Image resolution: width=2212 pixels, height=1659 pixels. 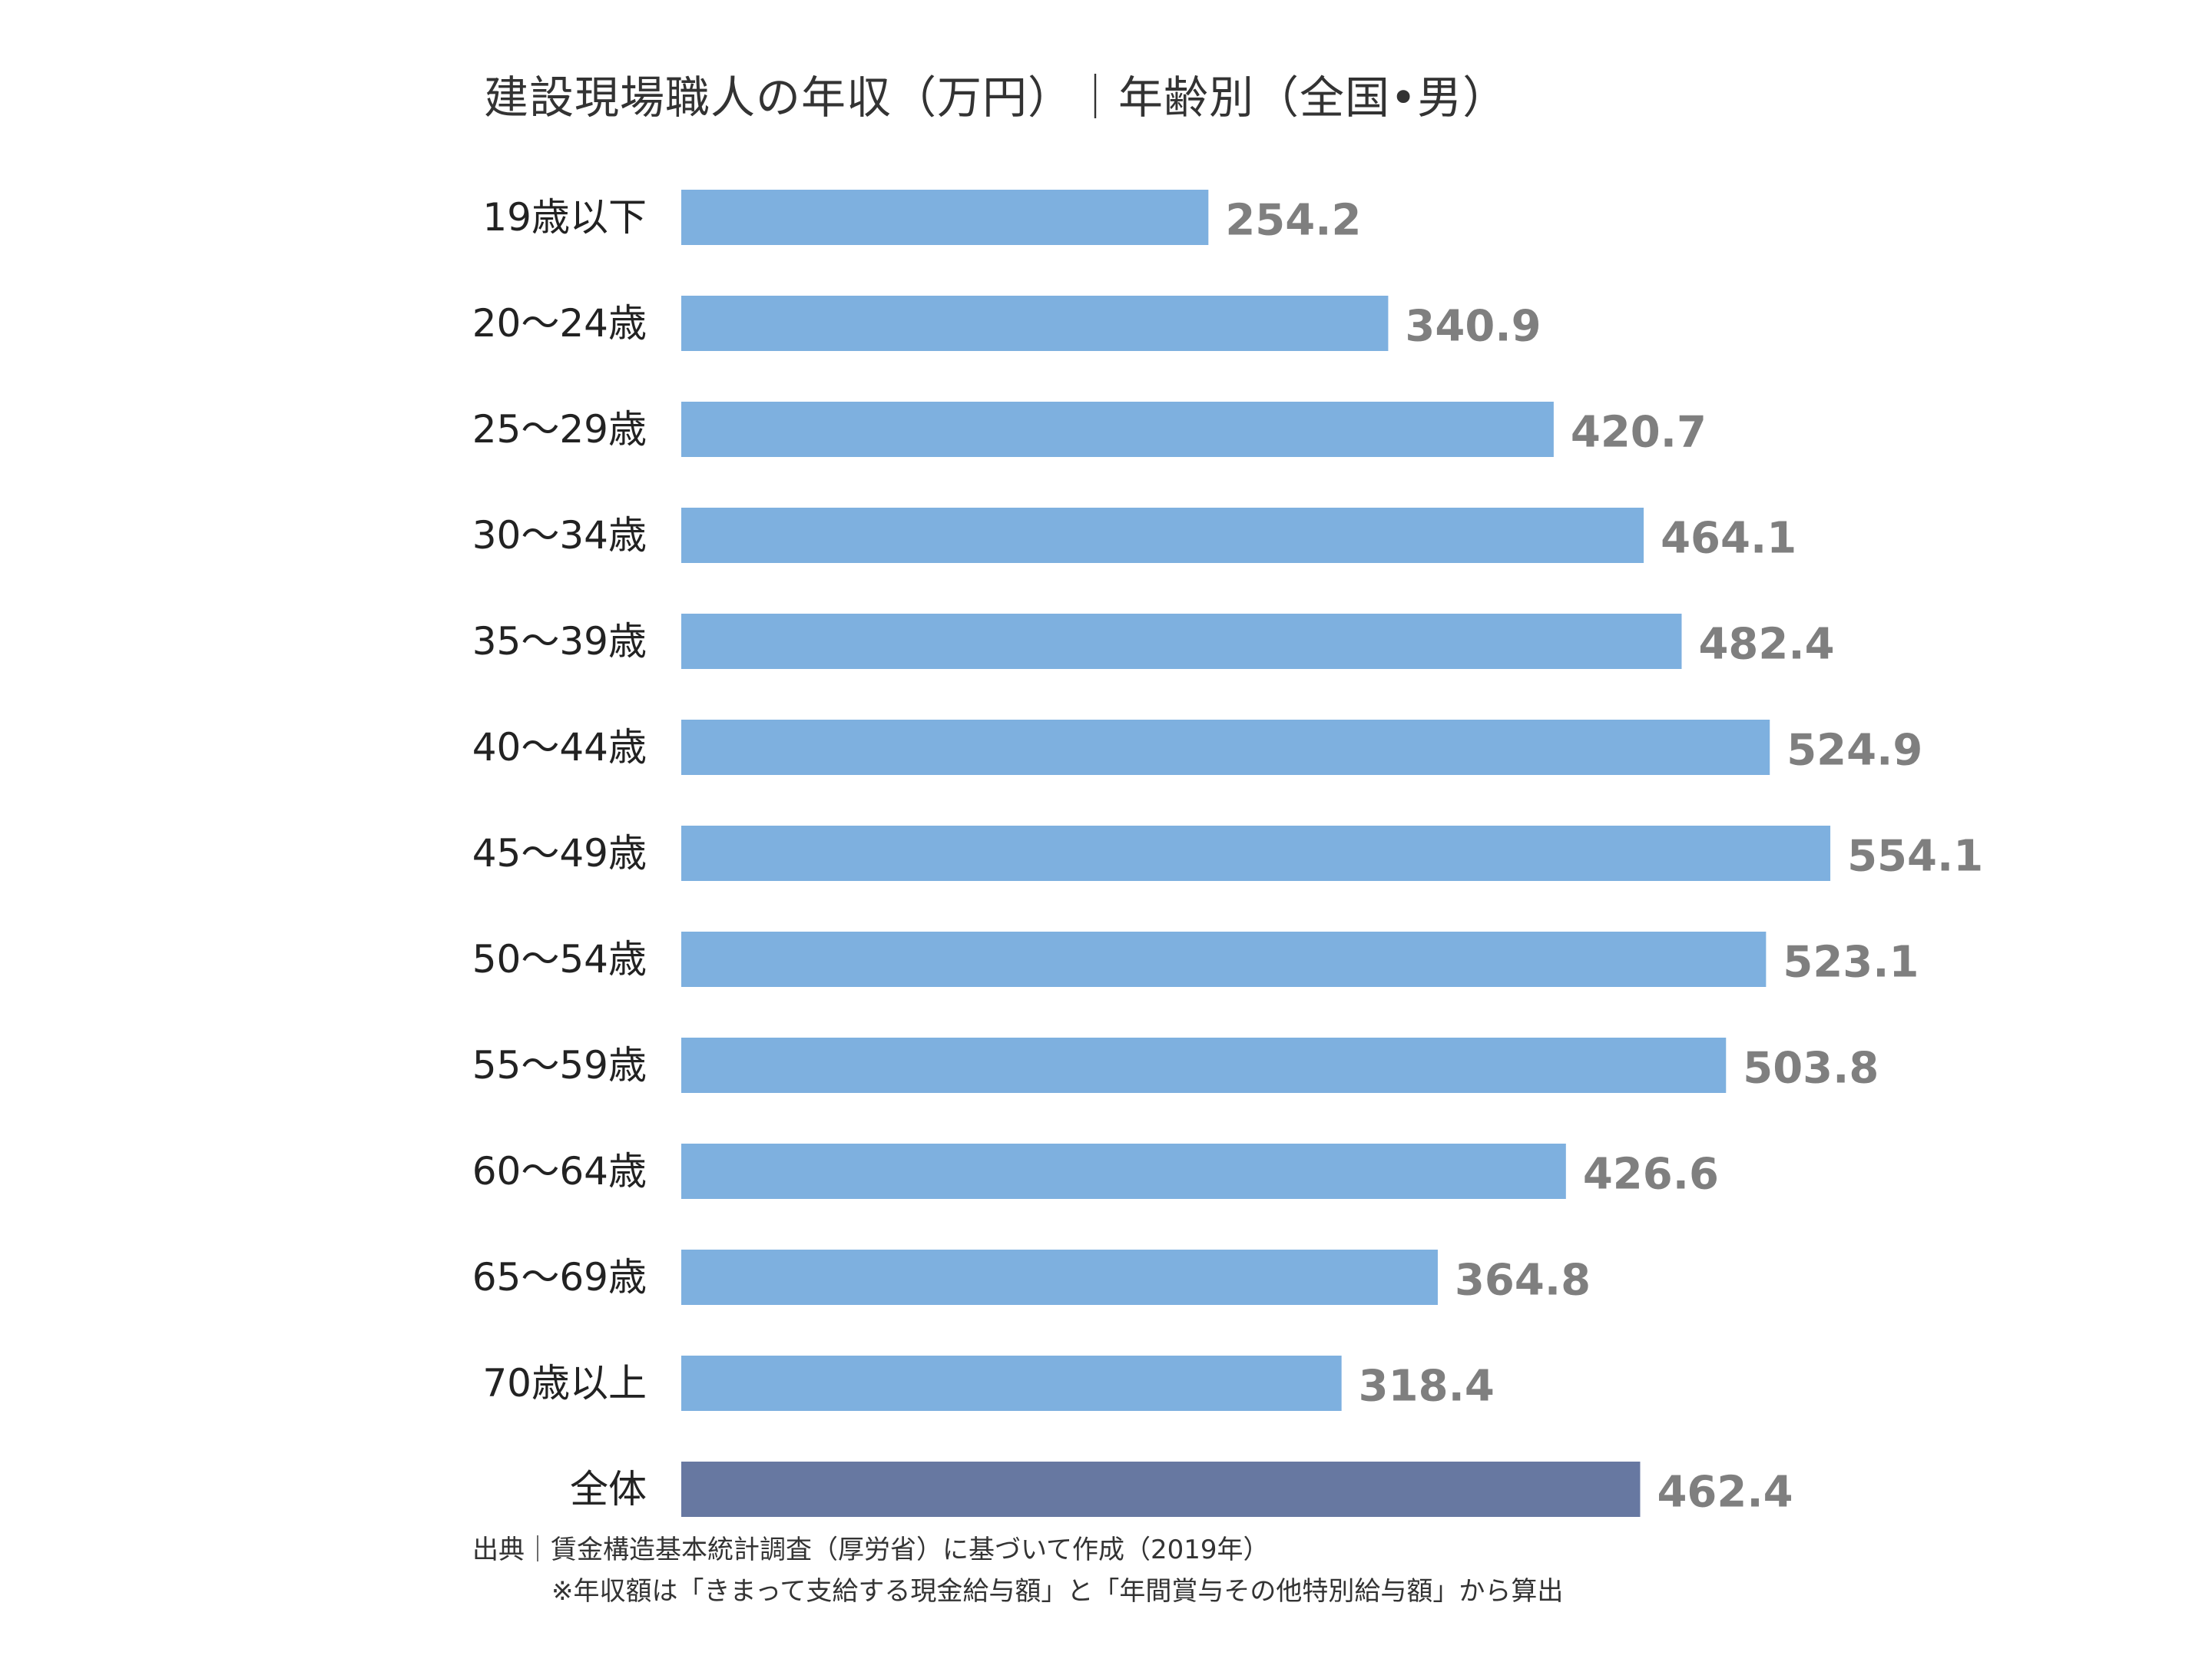 I want to click on category-label: 25～29歳, so click(x=560, y=429).